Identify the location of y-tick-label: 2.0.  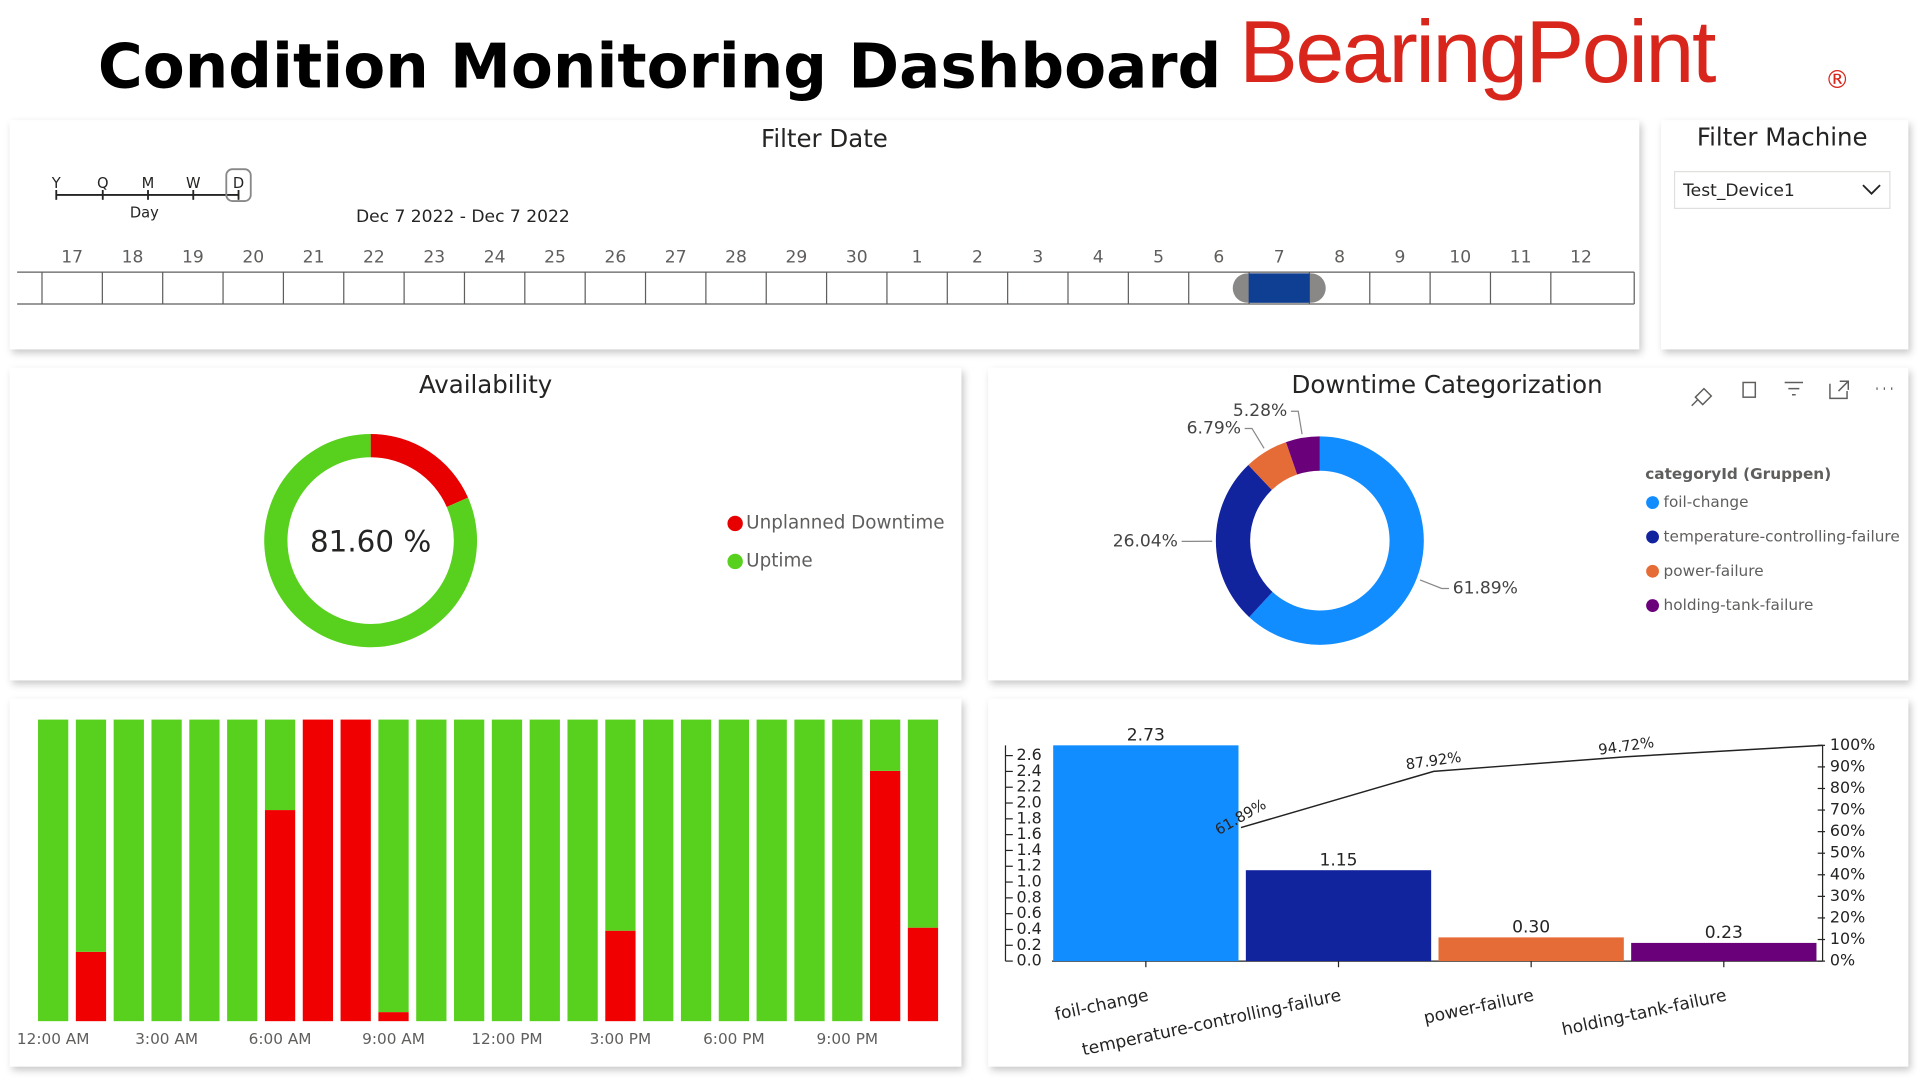
(1028, 802).